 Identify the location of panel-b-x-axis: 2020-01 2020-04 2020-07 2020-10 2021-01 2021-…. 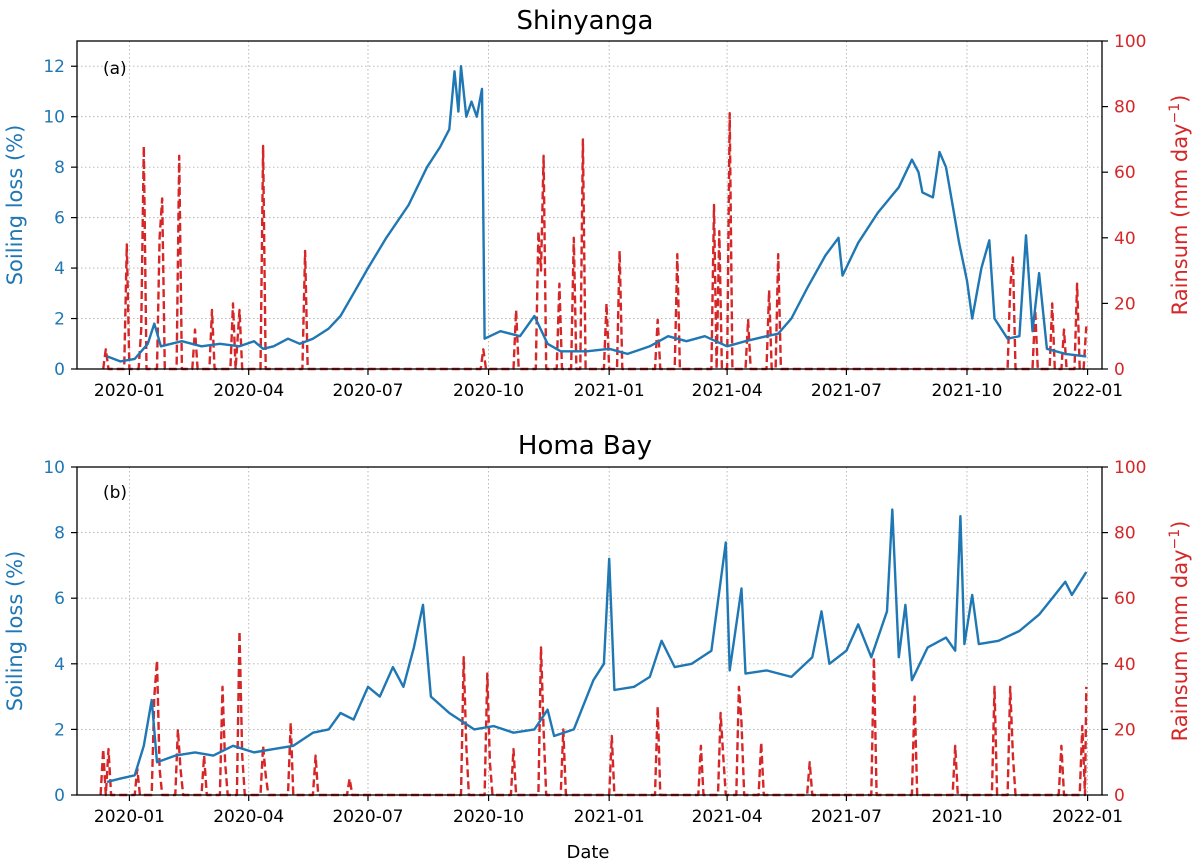
(608, 811).